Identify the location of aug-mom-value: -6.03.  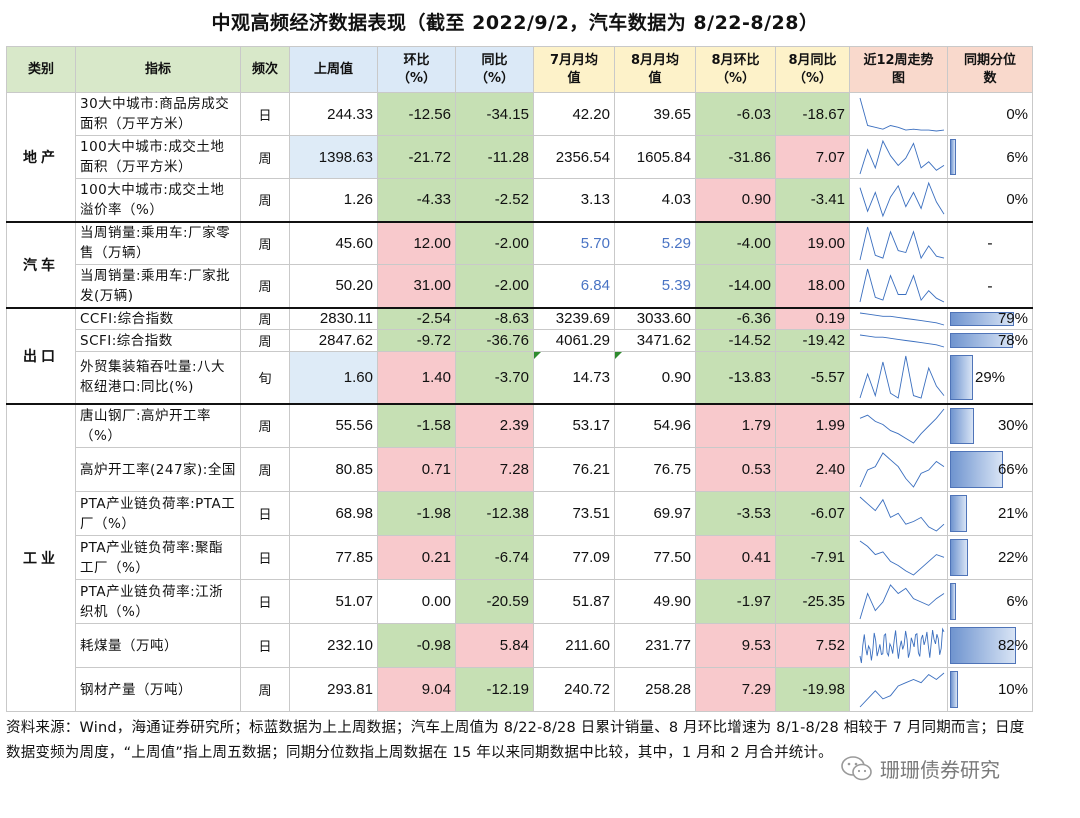
(735, 114).